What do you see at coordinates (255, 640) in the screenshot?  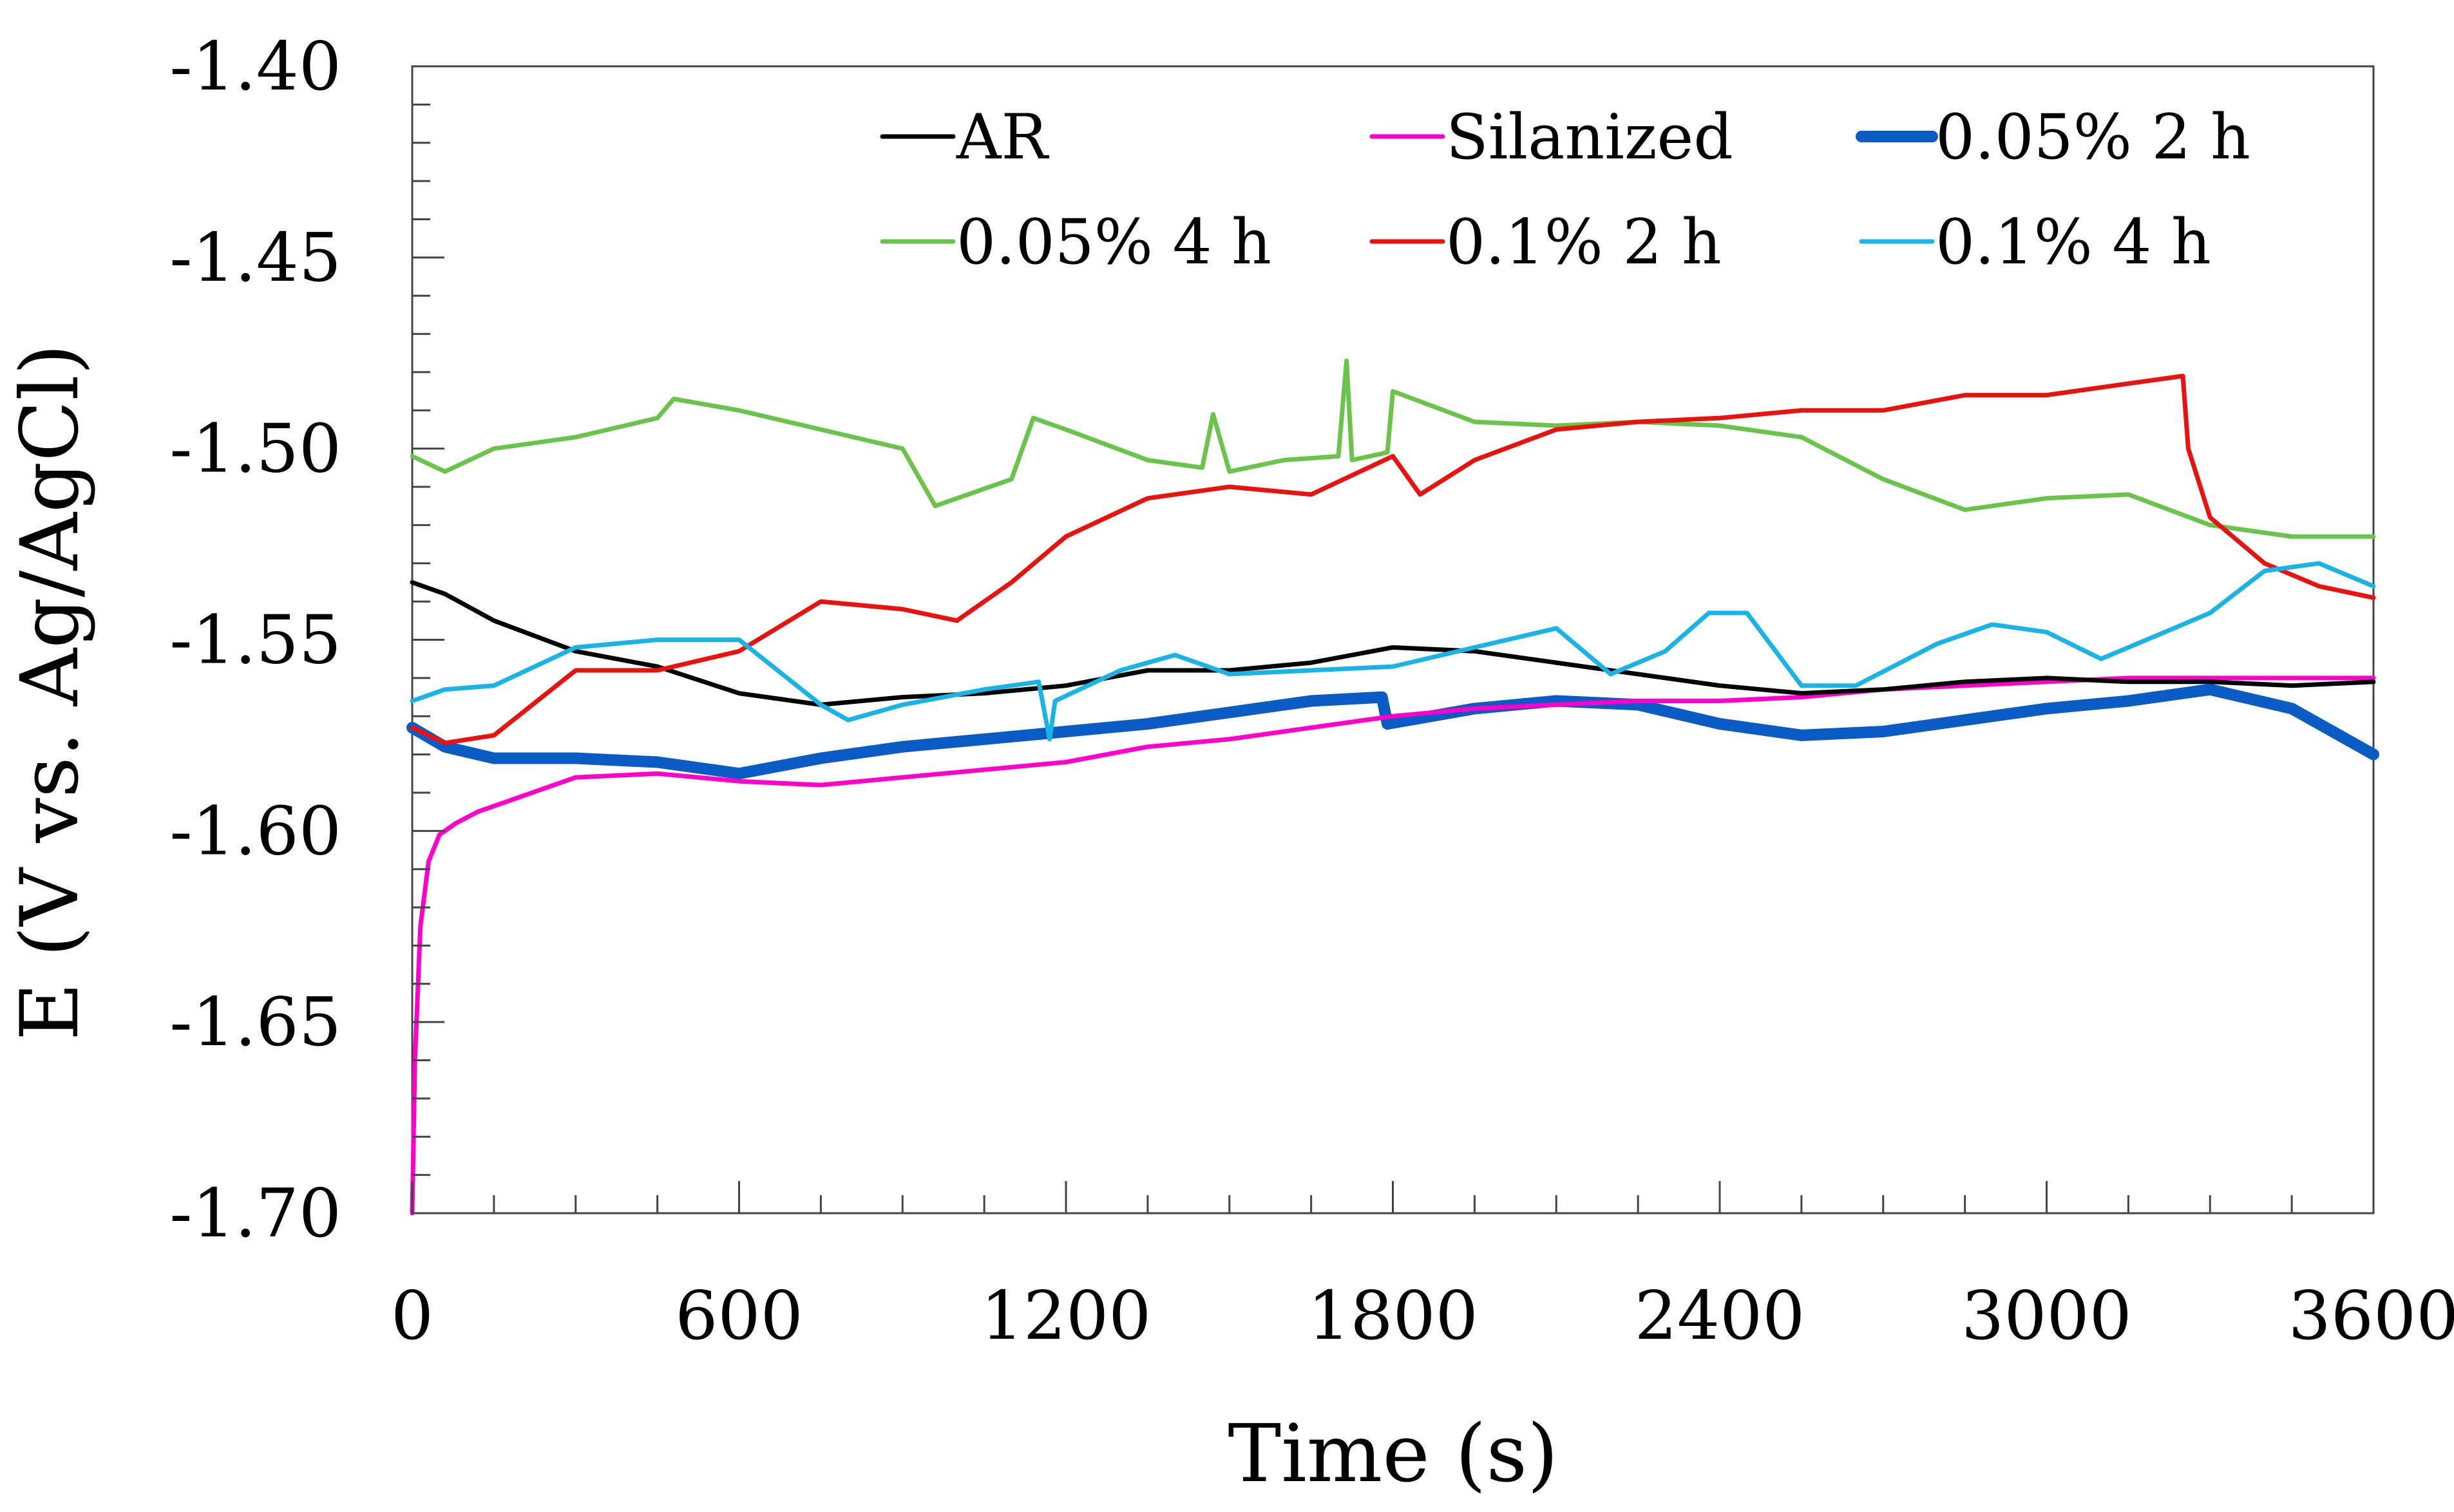 I see `y-tick-label: -1.55` at bounding box center [255, 640].